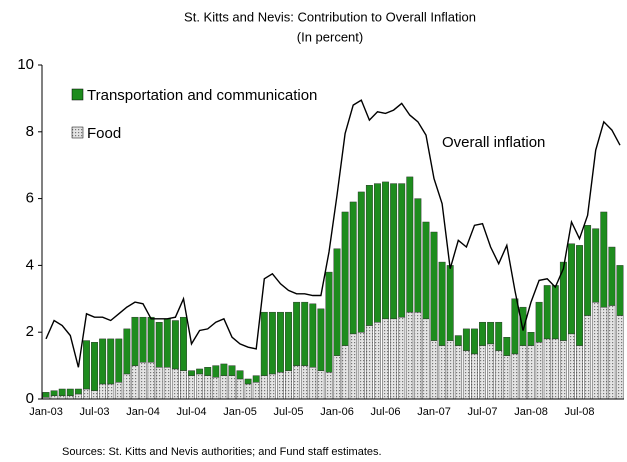 The image size is (627, 462). What do you see at coordinates (30, 131) in the screenshot?
I see `y-tick-label: 8` at bounding box center [30, 131].